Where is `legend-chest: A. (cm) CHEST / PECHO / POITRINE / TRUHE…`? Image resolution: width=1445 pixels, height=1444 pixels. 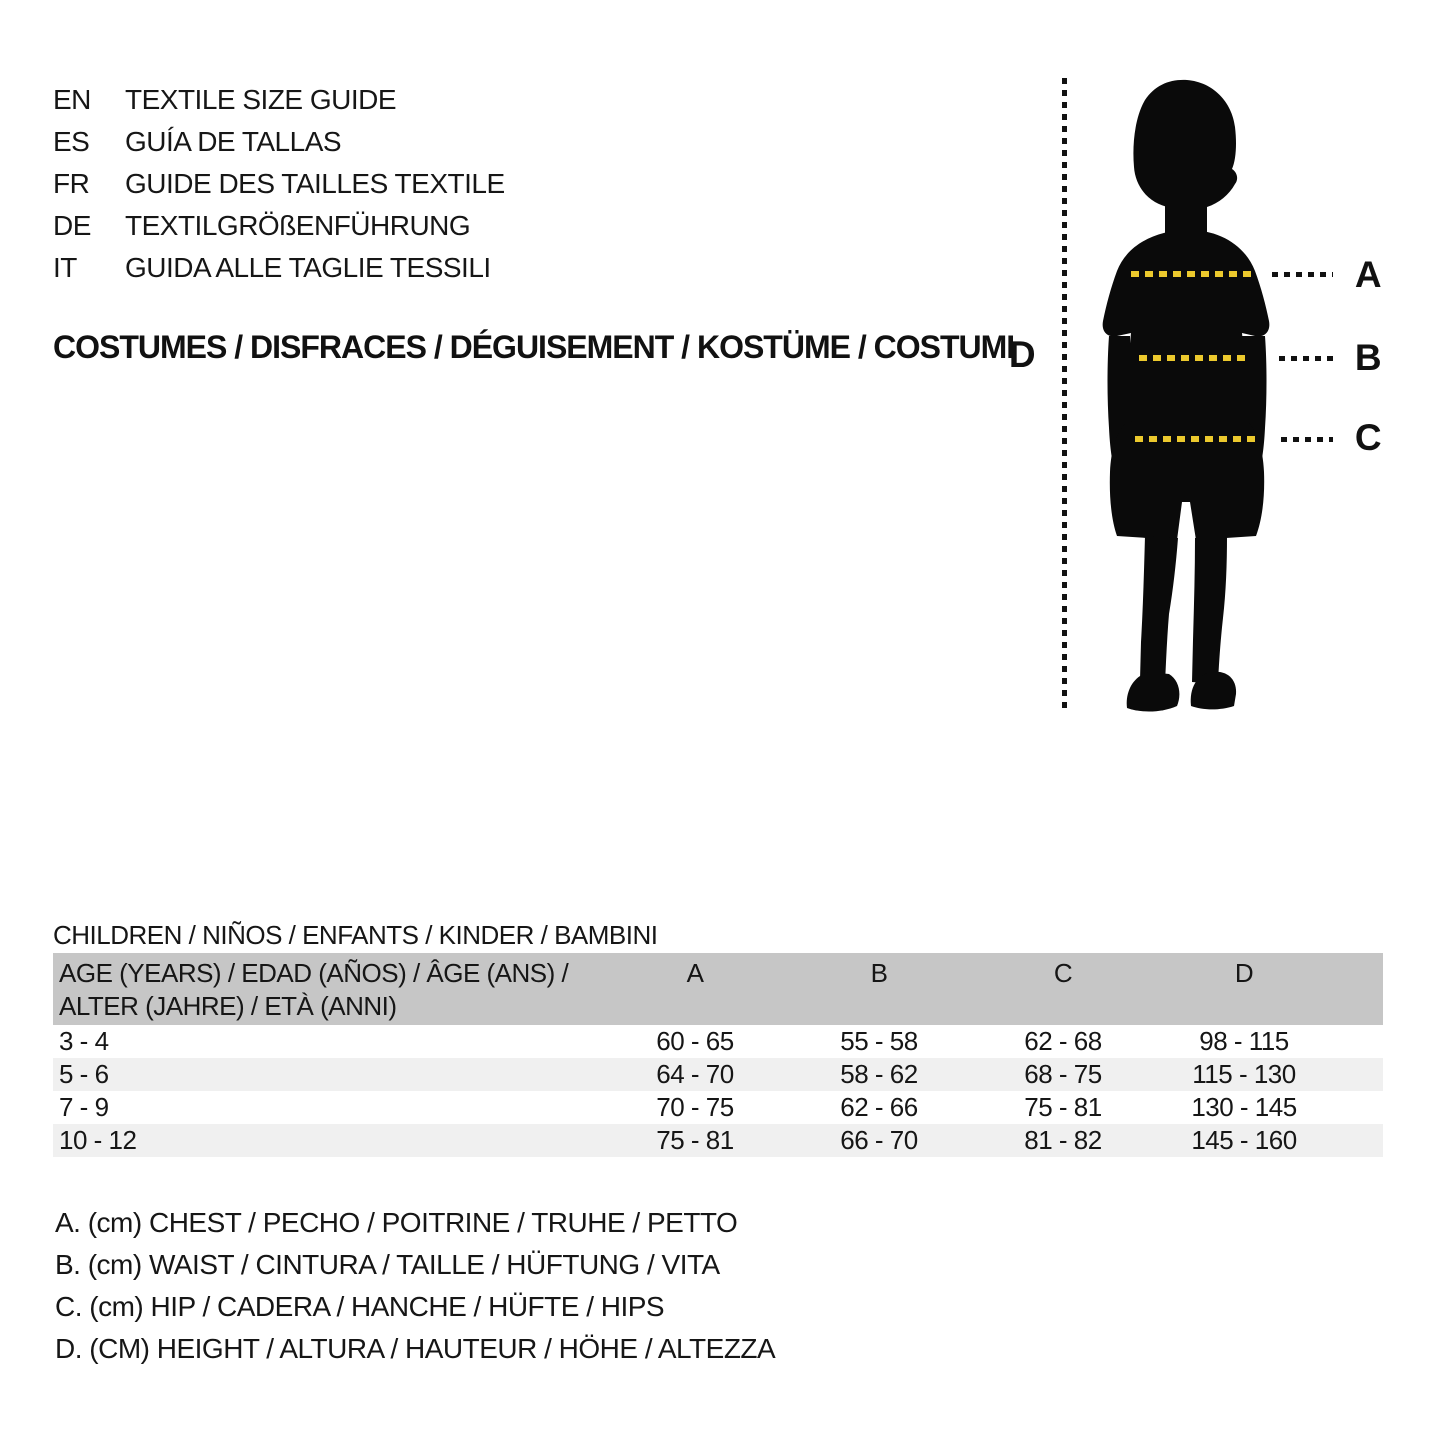
legend-chest: A. (cm) CHEST / PECHO / POITRINE / TRUHE… is located at coordinates (396, 1222).